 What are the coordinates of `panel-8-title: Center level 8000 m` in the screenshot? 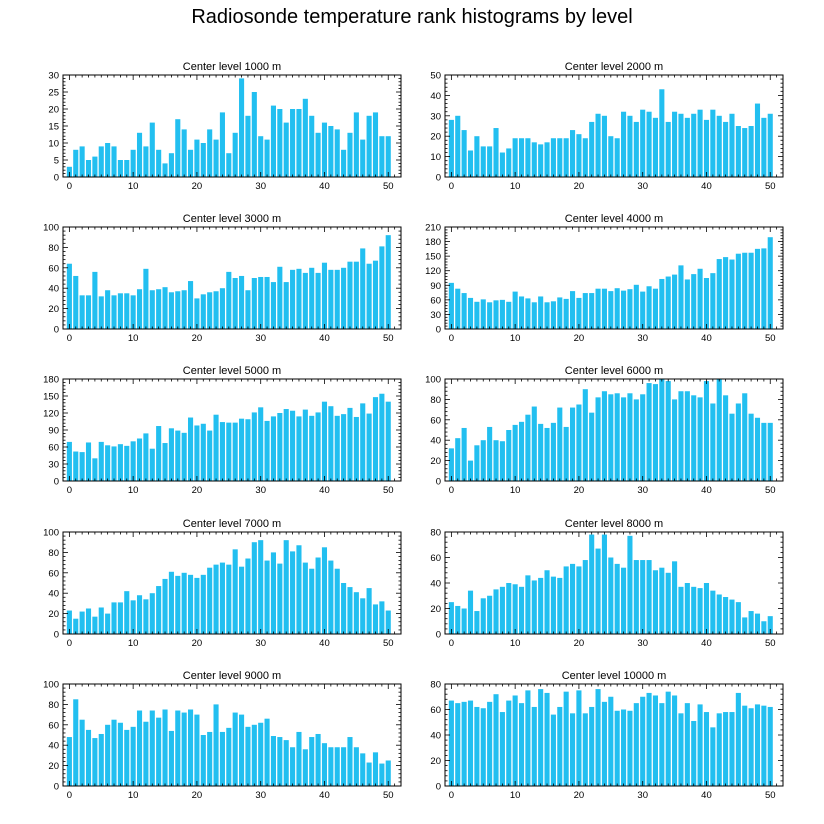 It's located at (614, 524).